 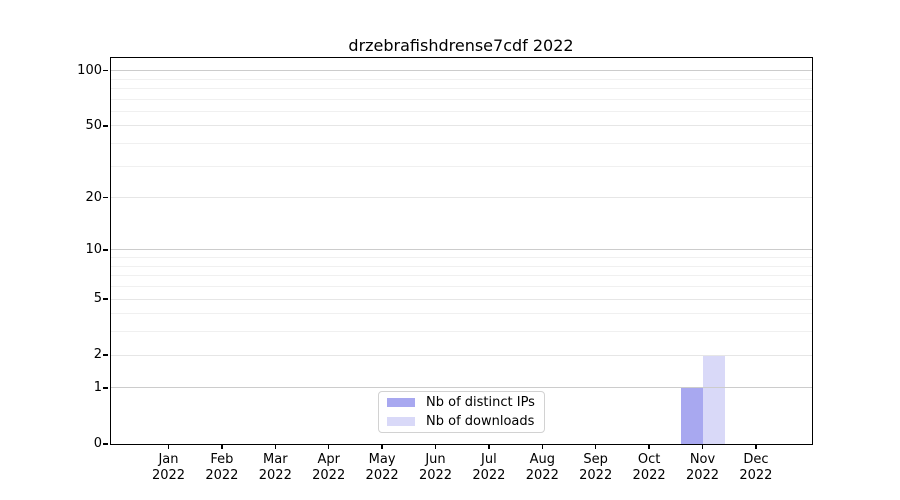 I want to click on y-tick-label: 100, so click(x=89, y=70).